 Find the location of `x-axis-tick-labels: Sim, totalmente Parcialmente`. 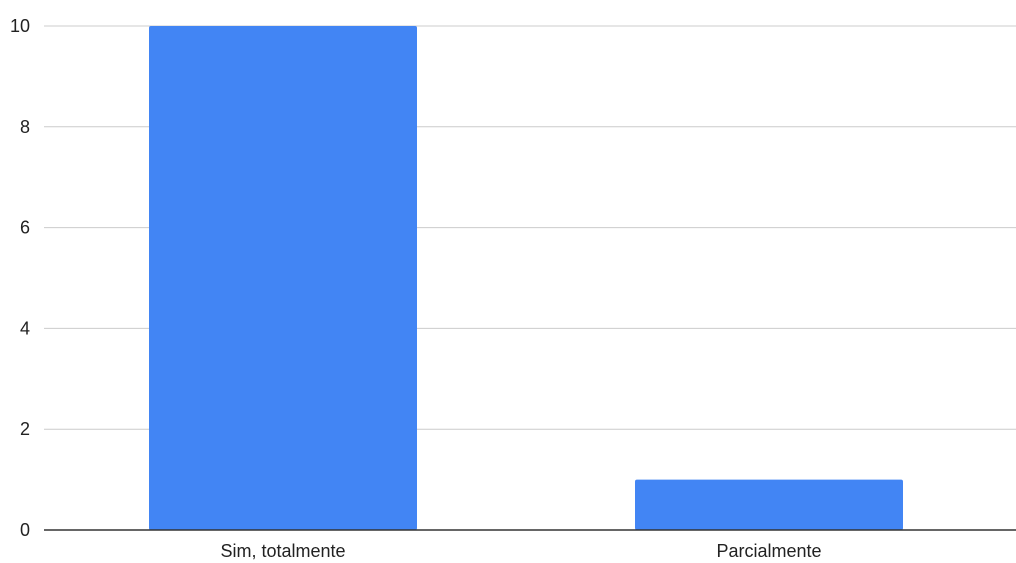

x-axis-tick-labels: Sim, totalmente Parcialmente is located at coordinates (520, 551).